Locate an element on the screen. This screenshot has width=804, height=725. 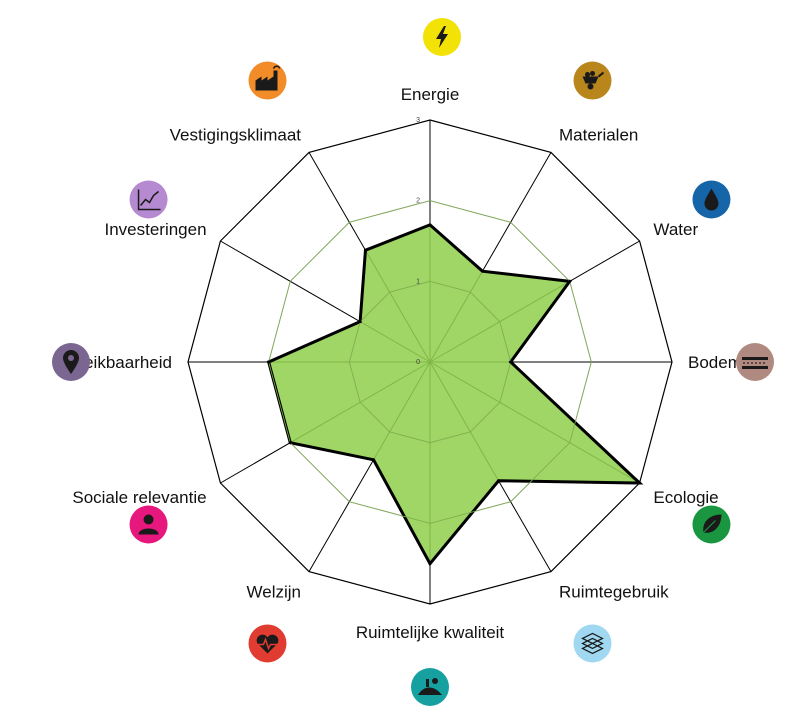
person-icon is located at coordinates (148, 524).